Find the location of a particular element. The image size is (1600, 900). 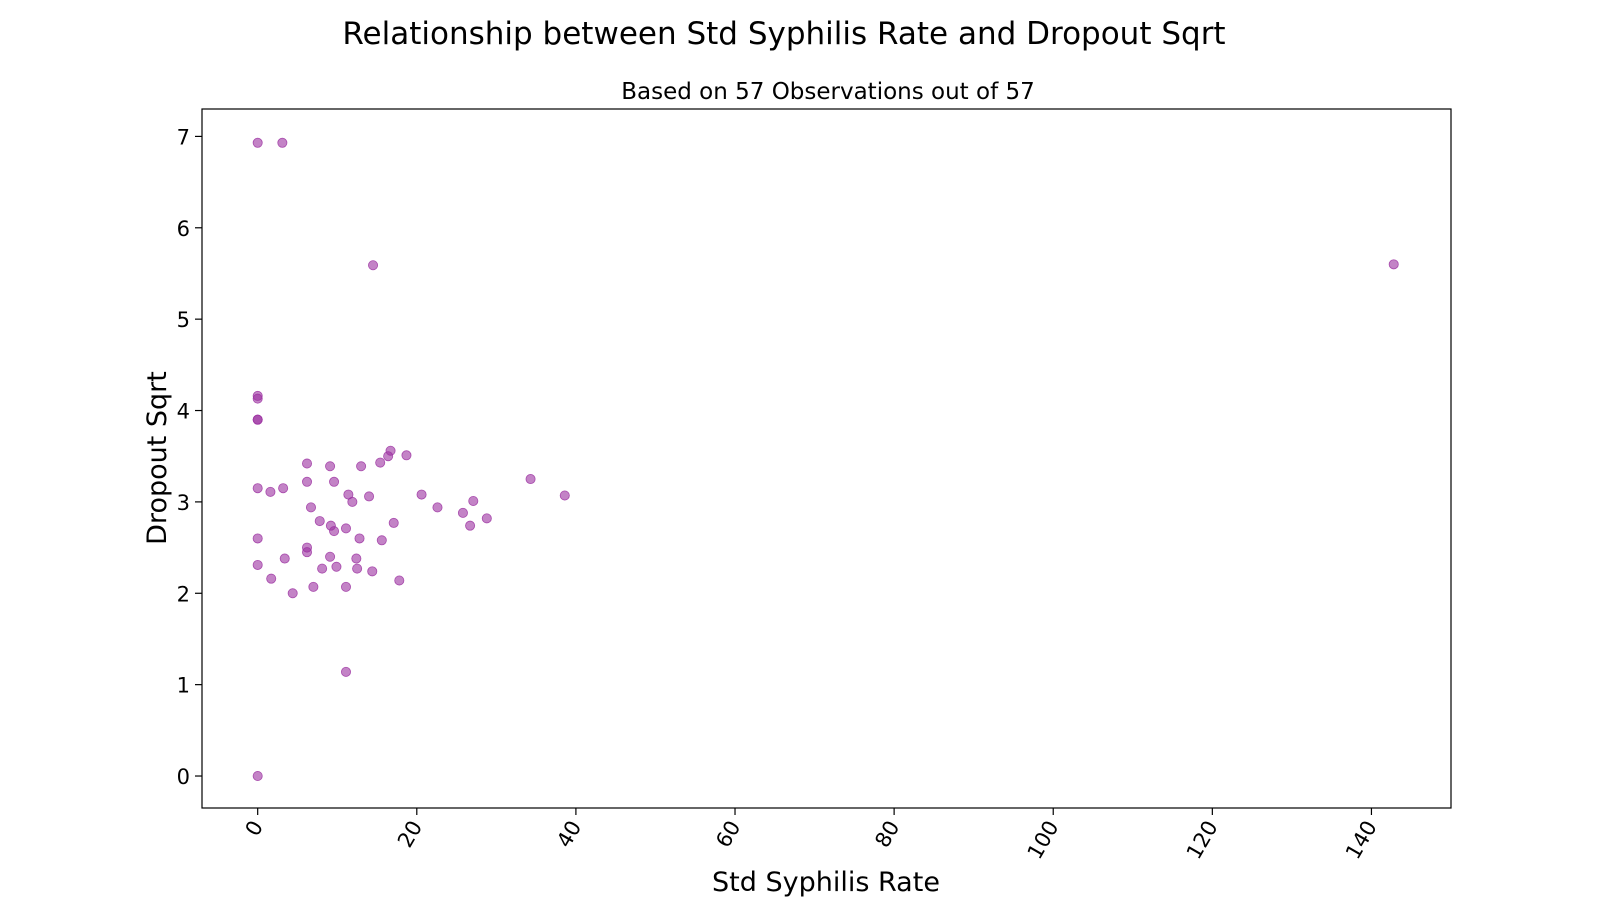

x-tick-label: 140 is located at coordinates (1361, 840).